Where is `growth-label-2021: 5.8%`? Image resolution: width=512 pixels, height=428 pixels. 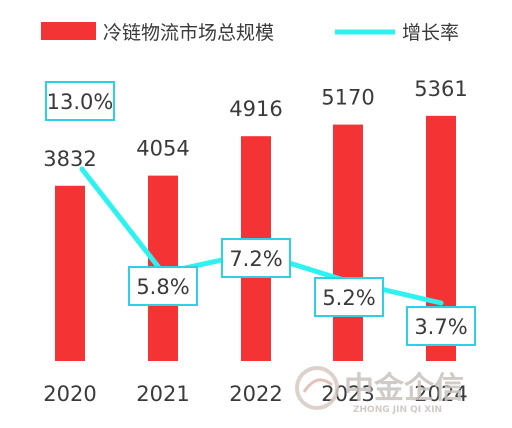
growth-label-2021: 5.8% is located at coordinates (163, 286).